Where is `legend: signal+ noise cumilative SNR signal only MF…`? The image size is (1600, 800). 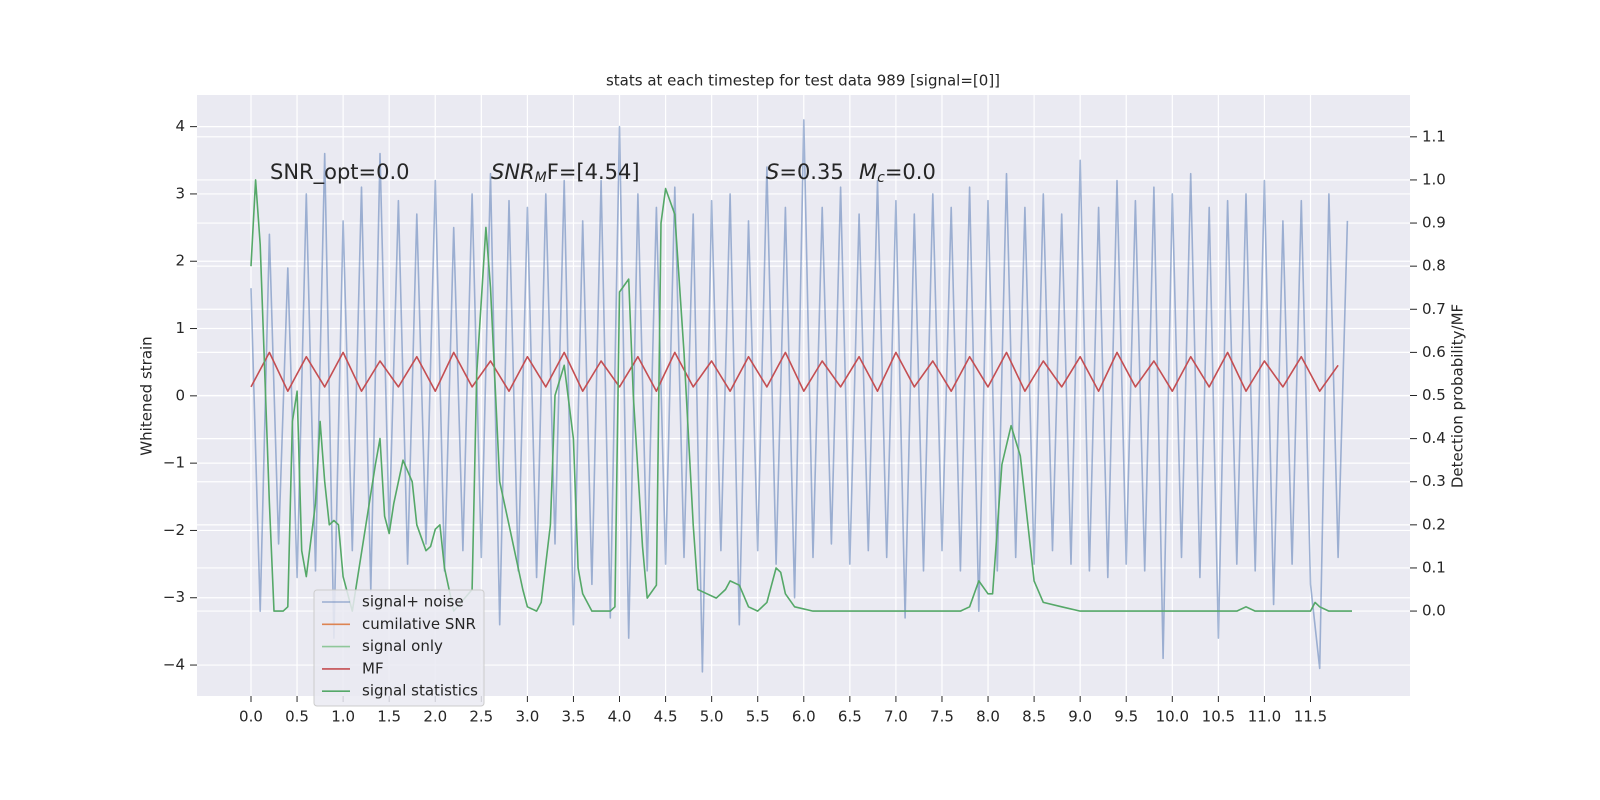 legend: signal+ noise cumilative SNR signal only MF… is located at coordinates (399, 648).